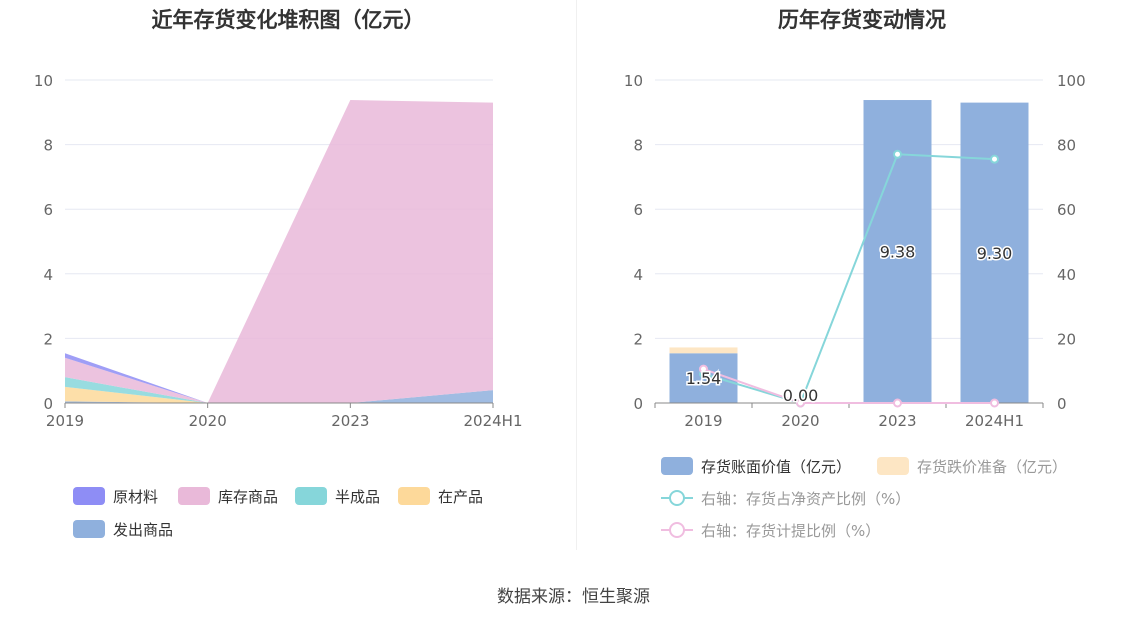 This screenshot has height=619, width=1147. I want to click on data-source-label: 数据来源：恒生聚源, so click(573, 597).